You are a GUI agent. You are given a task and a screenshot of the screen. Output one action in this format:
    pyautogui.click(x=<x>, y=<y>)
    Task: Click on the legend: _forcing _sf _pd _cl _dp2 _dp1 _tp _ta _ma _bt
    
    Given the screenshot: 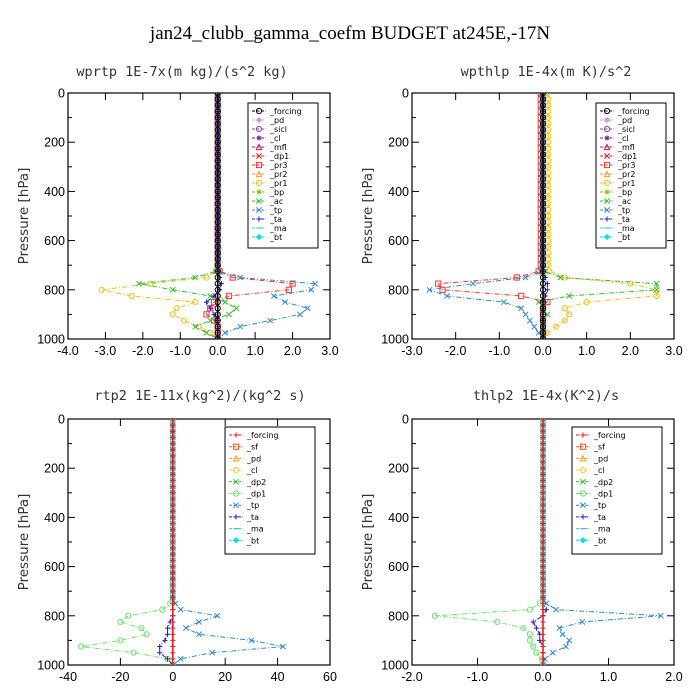 What is the action you would take?
    pyautogui.click(x=270, y=490)
    